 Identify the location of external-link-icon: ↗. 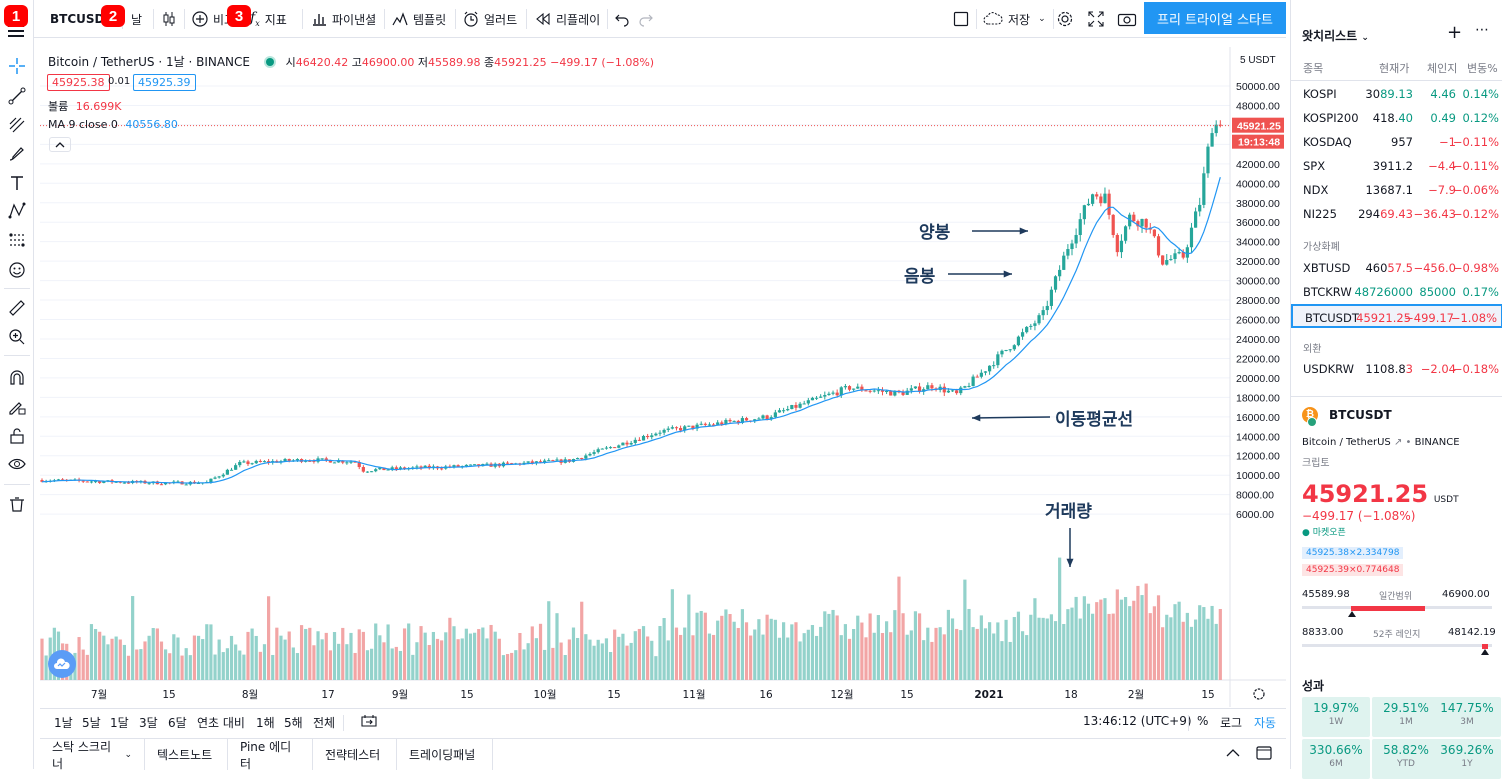
(1399, 442).